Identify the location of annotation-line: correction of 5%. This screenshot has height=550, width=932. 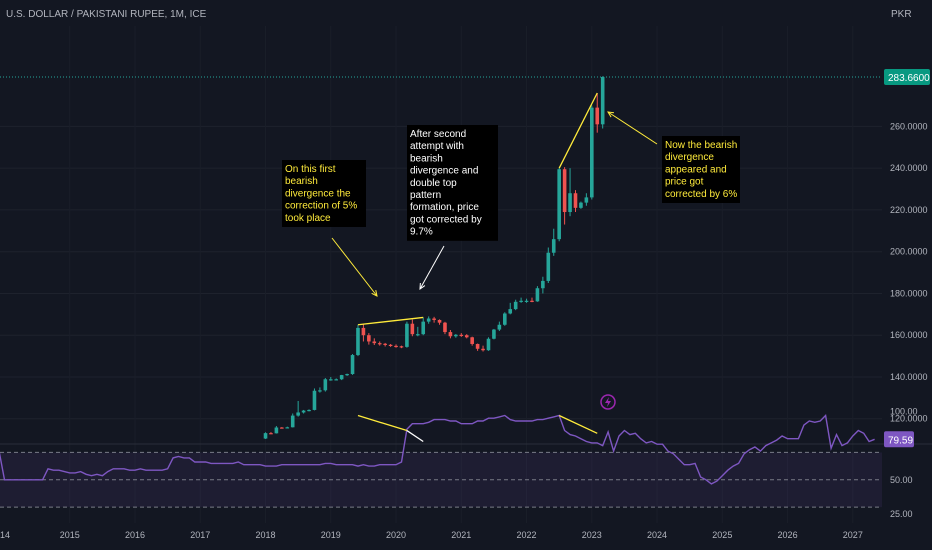
(321, 206).